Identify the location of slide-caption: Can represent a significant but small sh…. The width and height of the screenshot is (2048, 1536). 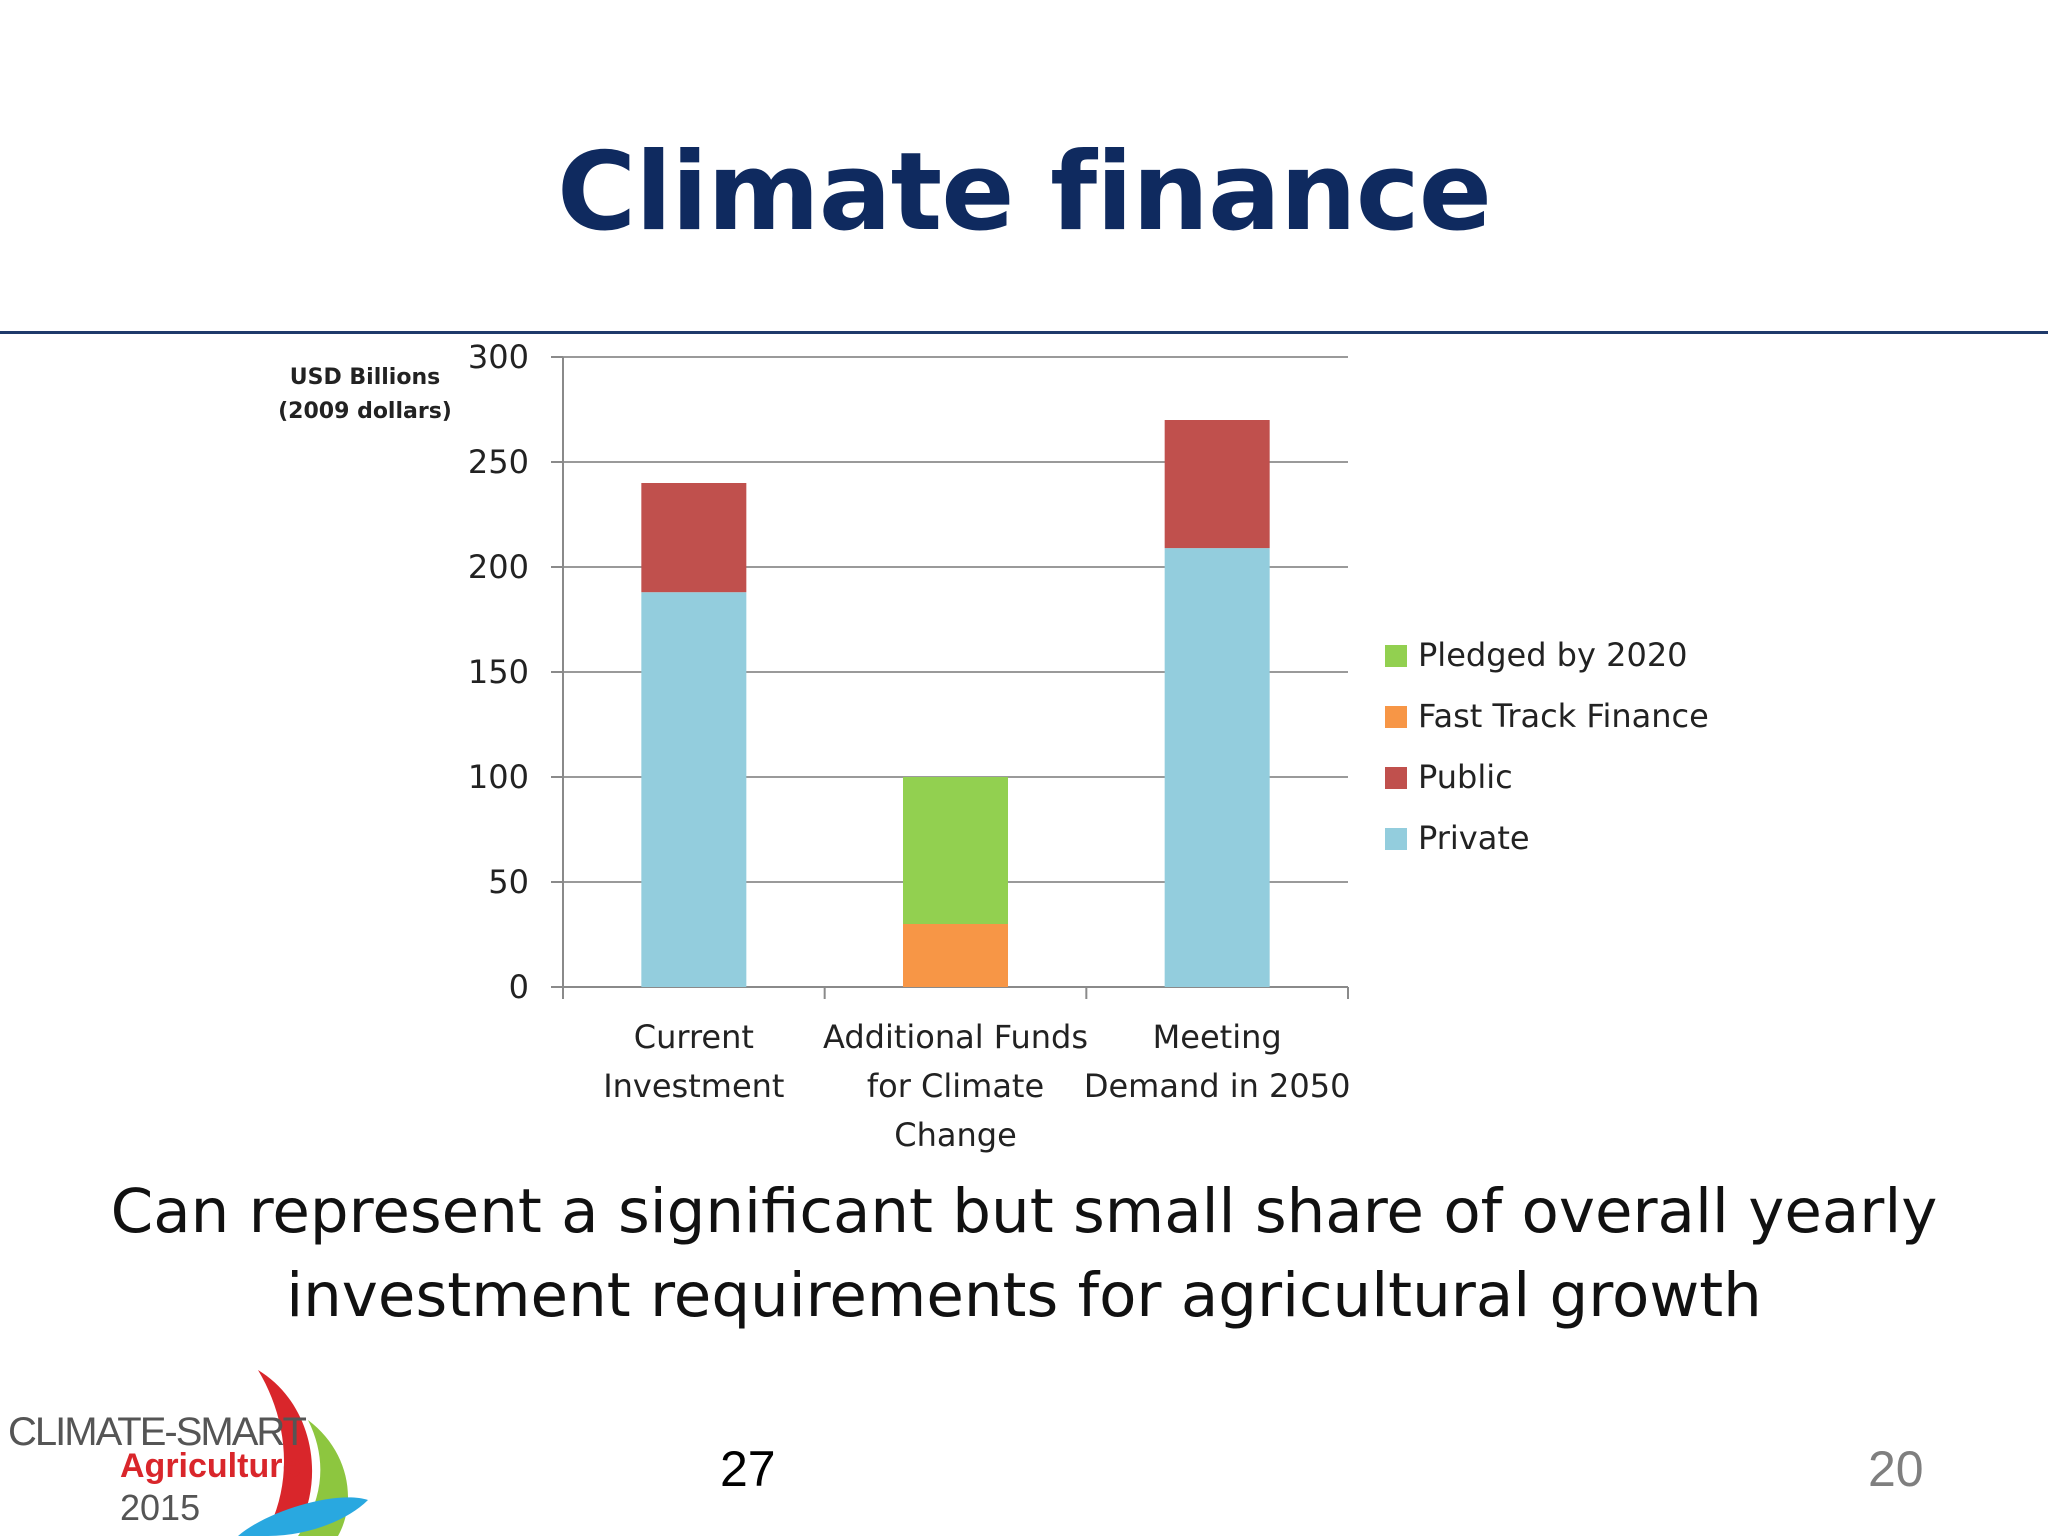
(1024, 1254).